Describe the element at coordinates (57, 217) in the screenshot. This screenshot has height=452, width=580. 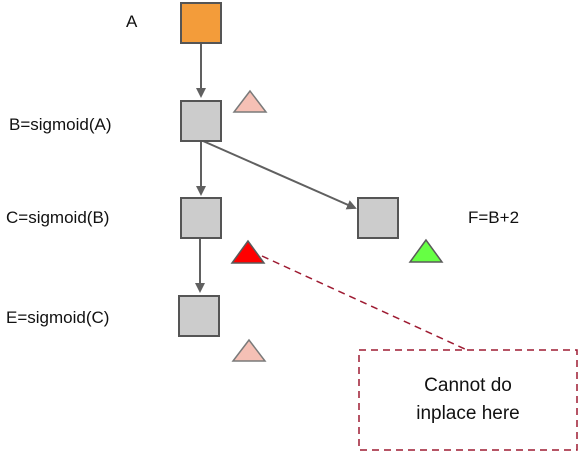
I see `label-c: C=sigmoid(B)` at that location.